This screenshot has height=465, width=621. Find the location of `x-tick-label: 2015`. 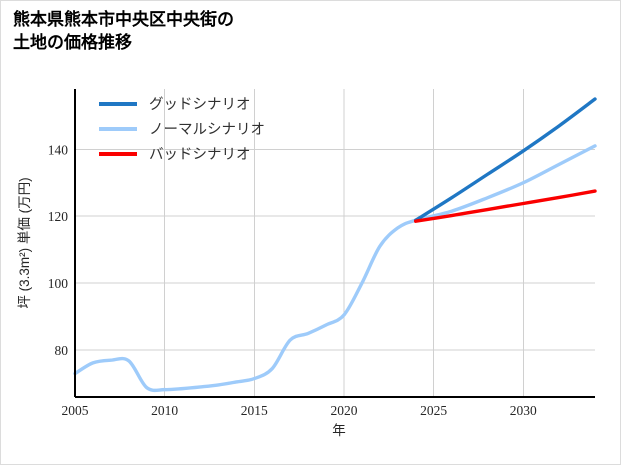

x-tick-label: 2015 is located at coordinates (254, 410).